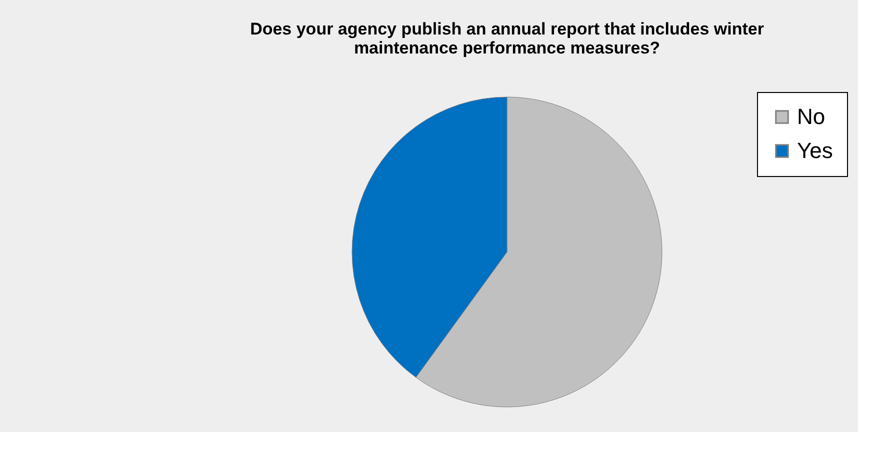 This screenshot has width=881, height=467. I want to click on legend-label: Yes, so click(815, 150).